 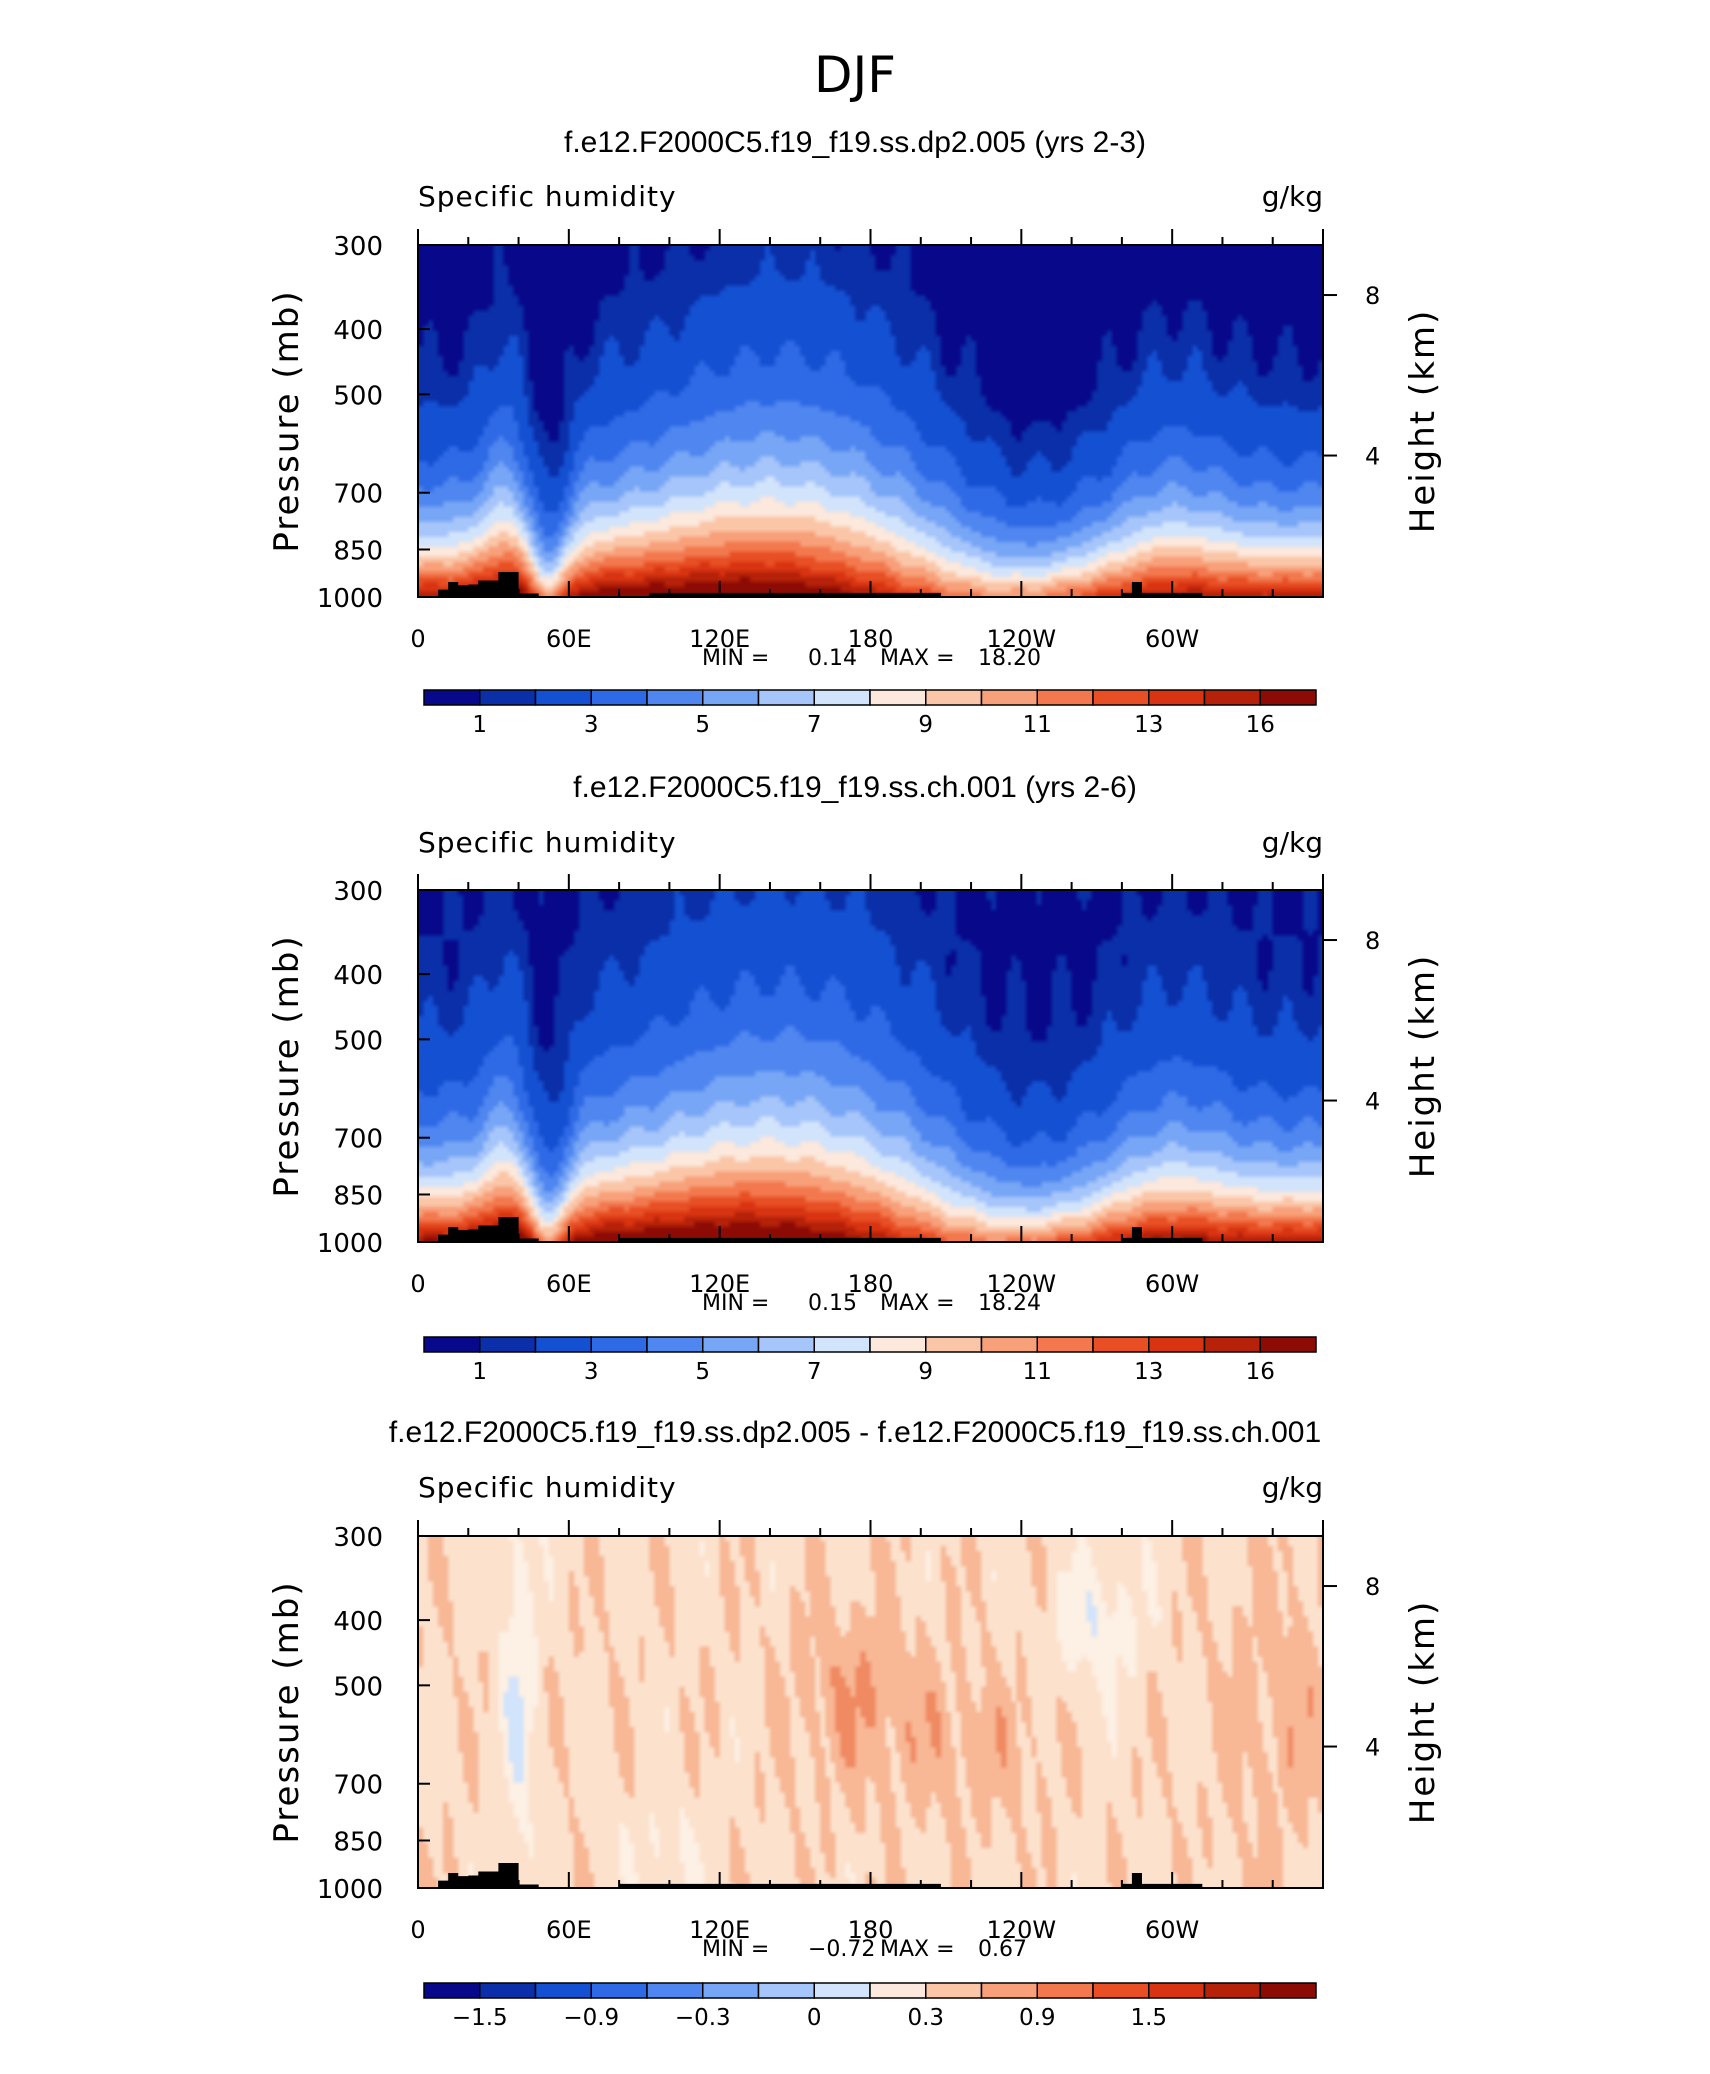 I want to click on field-image, so click(x=870, y=1066).